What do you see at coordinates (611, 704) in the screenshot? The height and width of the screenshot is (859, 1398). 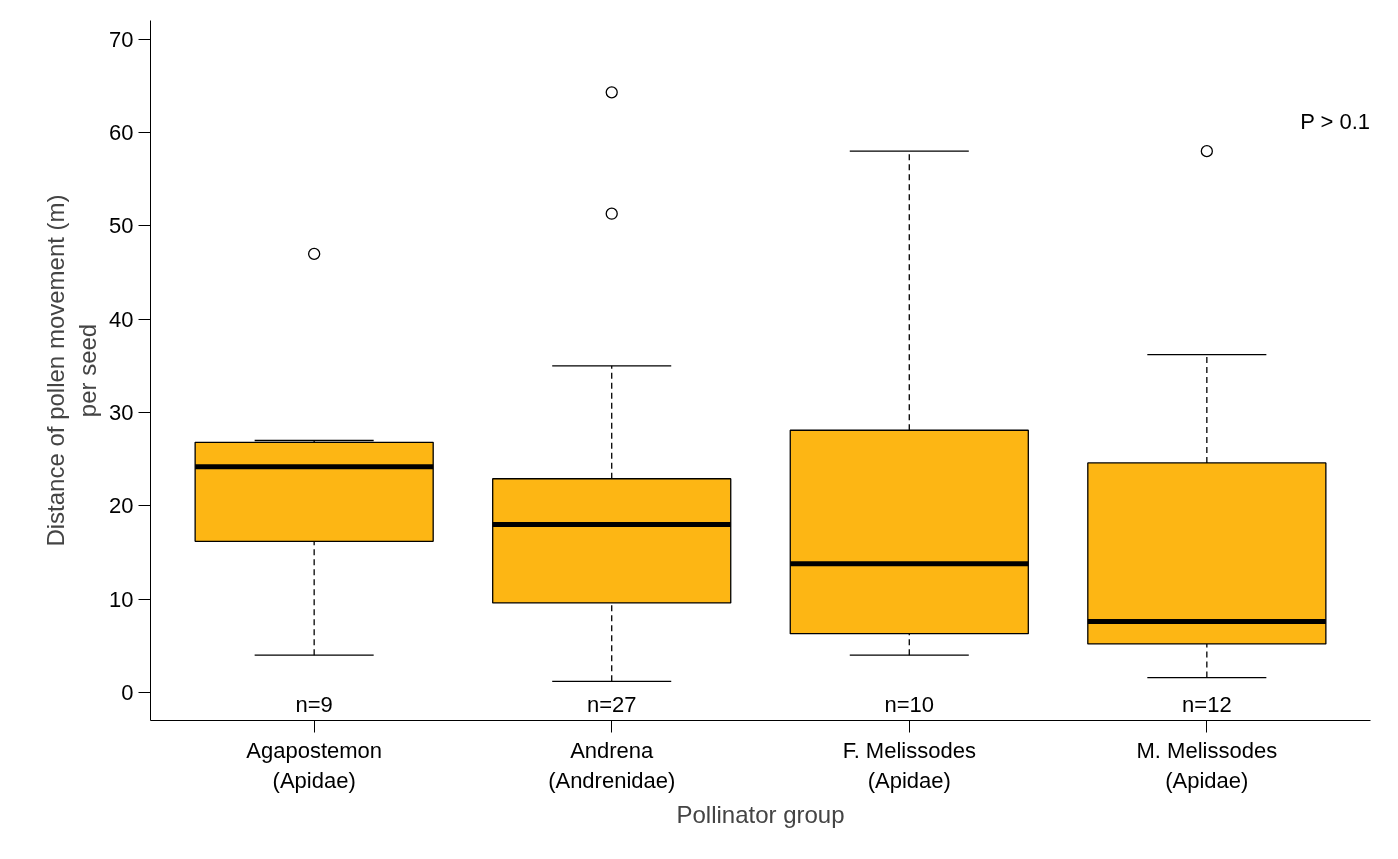 I see `annotation: n=27` at bounding box center [611, 704].